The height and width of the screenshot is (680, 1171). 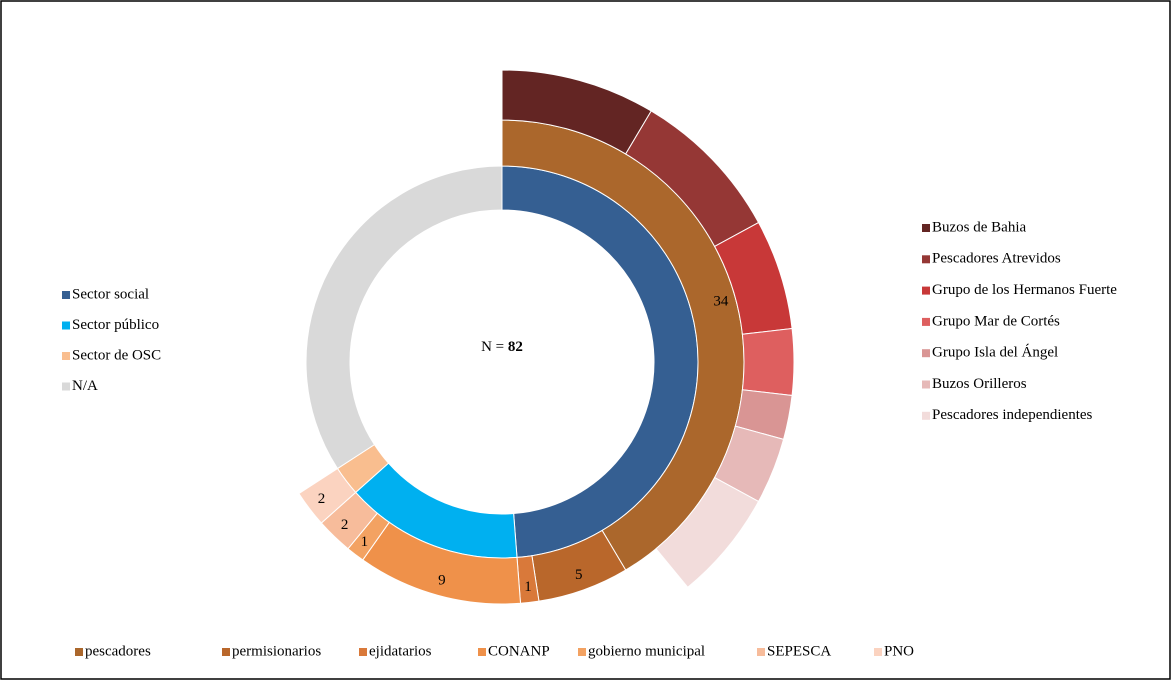 What do you see at coordinates (494, 347) in the screenshot?
I see `center-text: N =` at bounding box center [494, 347].